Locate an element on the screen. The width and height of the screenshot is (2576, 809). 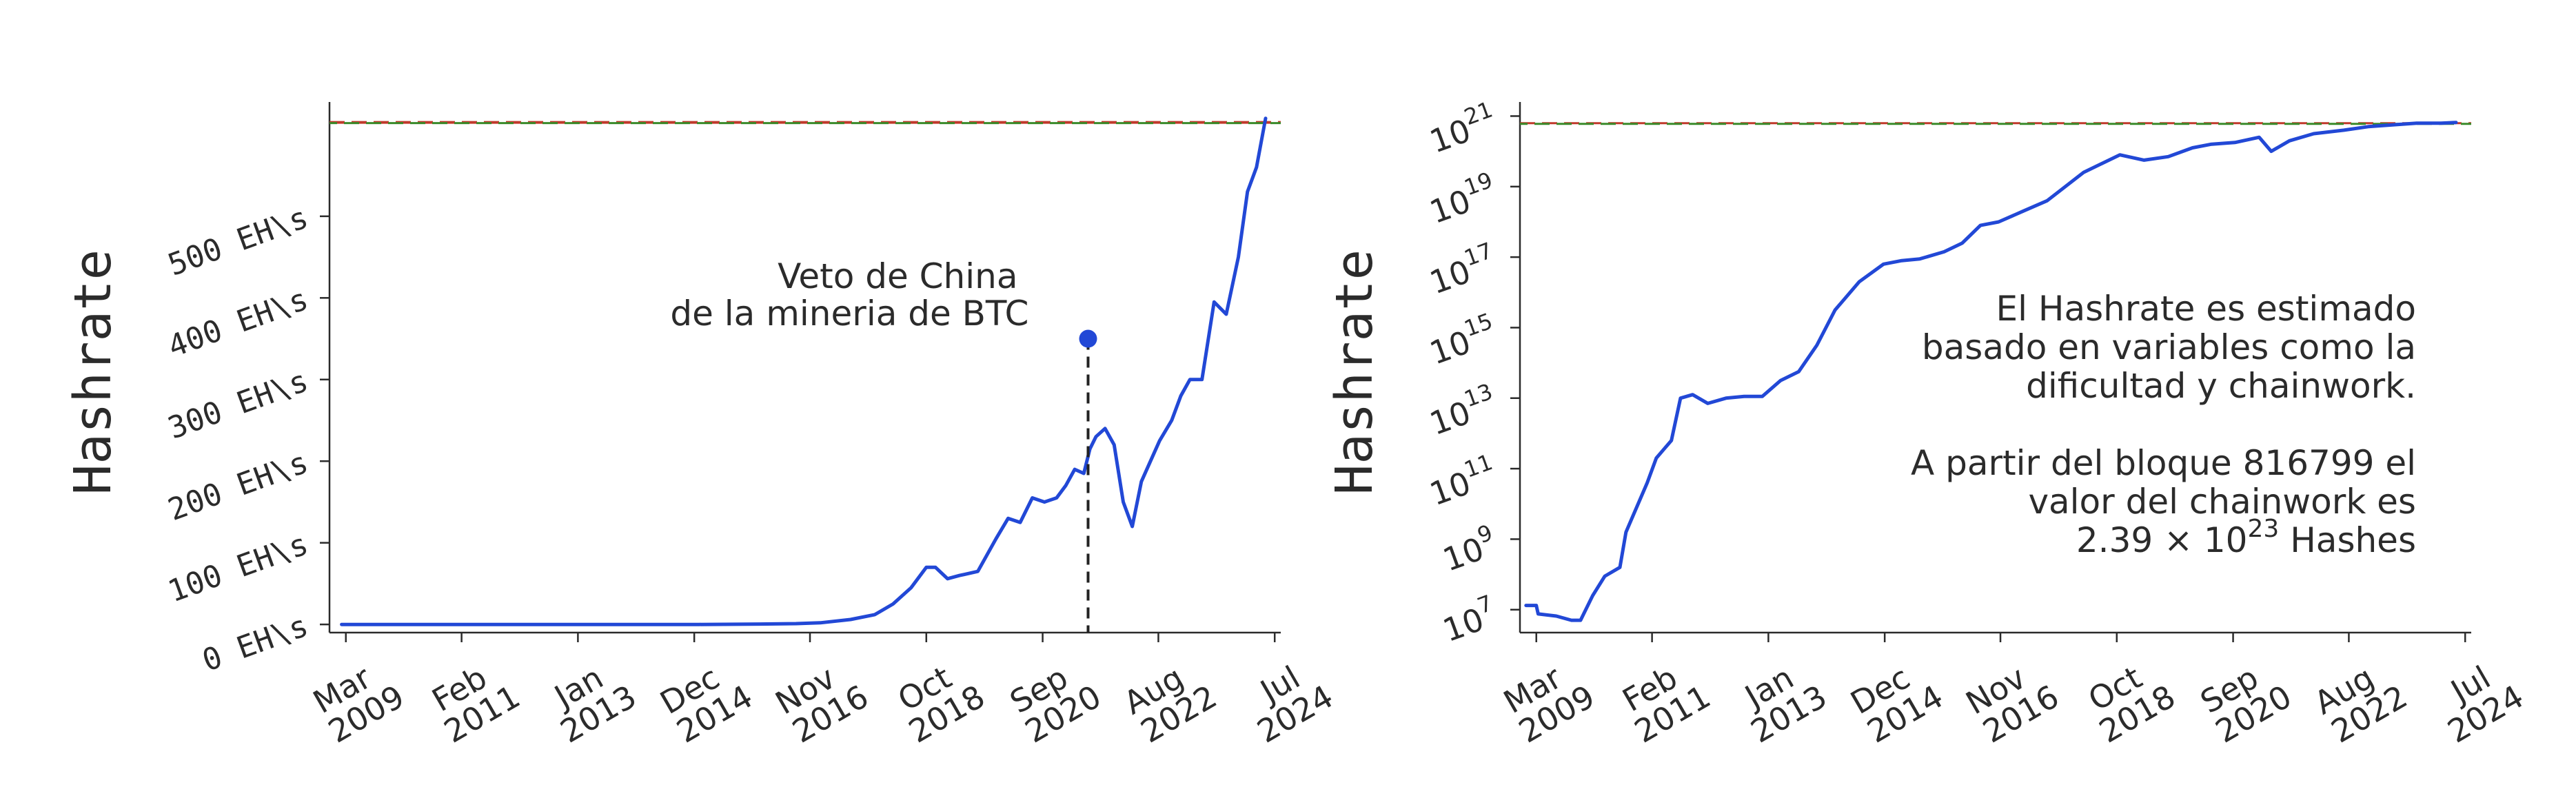
annotation-line: de la mineria de BTC is located at coordinates (849, 314).